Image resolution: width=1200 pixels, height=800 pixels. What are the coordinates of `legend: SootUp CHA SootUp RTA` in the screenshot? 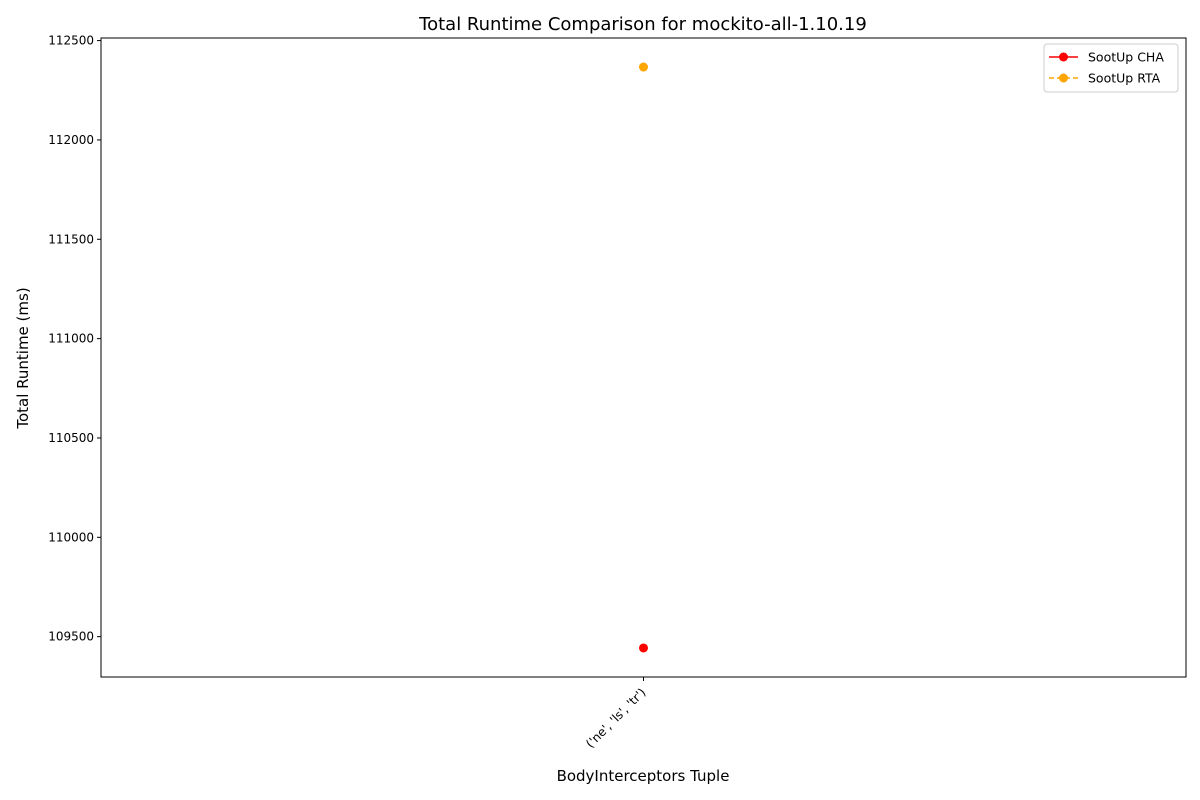 It's located at (1111, 68).